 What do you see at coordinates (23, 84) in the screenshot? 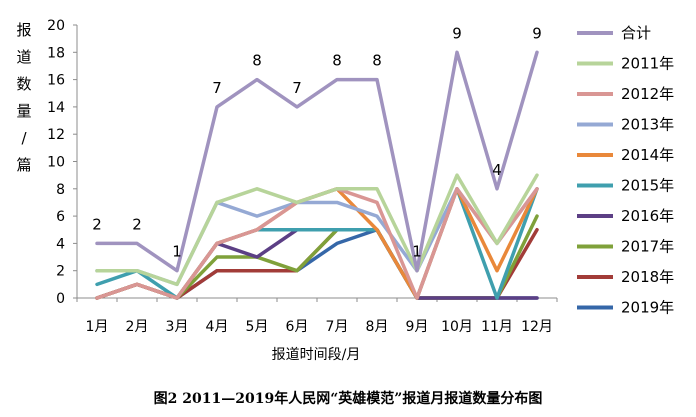
I see `y-axis-label-char: 数` at bounding box center [23, 84].